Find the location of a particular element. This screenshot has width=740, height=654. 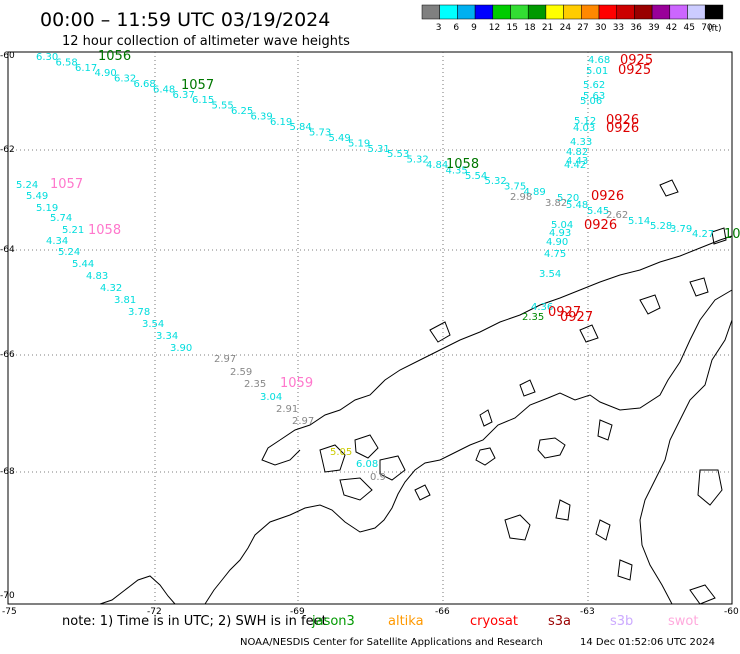

wave-height-value: 5.53 is located at coordinates (398, 154).